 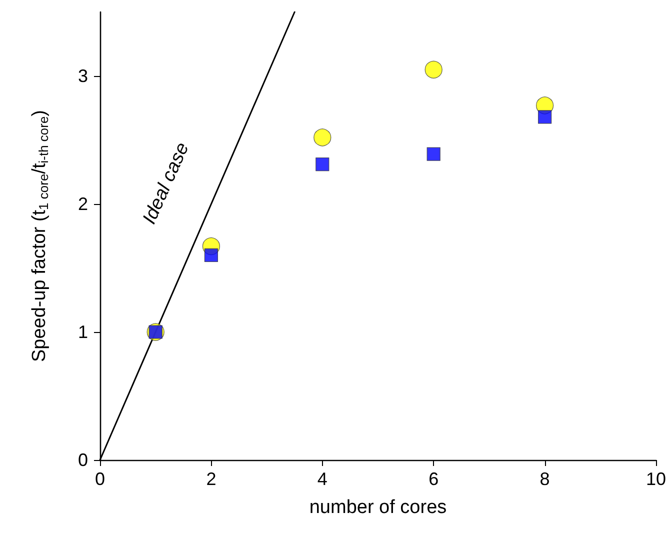 I want to click on x-axis-title: number of cores, so click(x=378, y=507).